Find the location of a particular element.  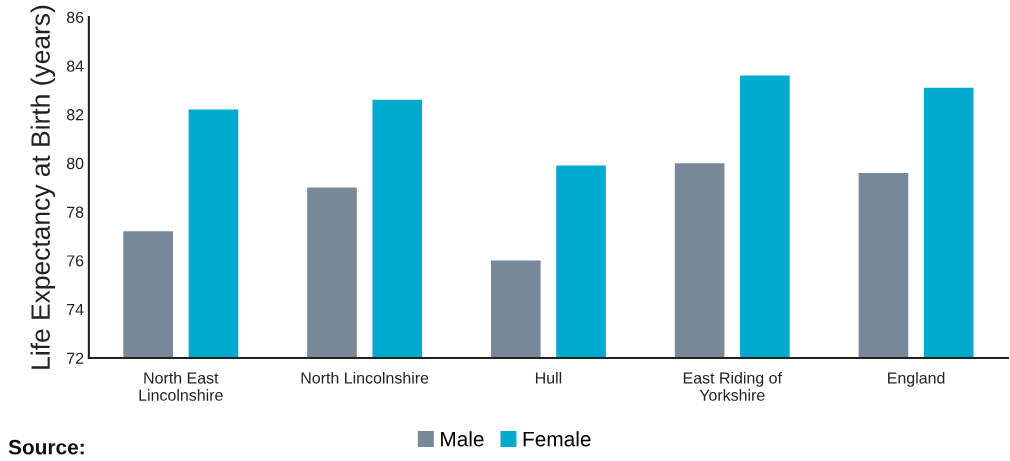

x-tick-label: East Riding of Yorkshire is located at coordinates (732, 386).